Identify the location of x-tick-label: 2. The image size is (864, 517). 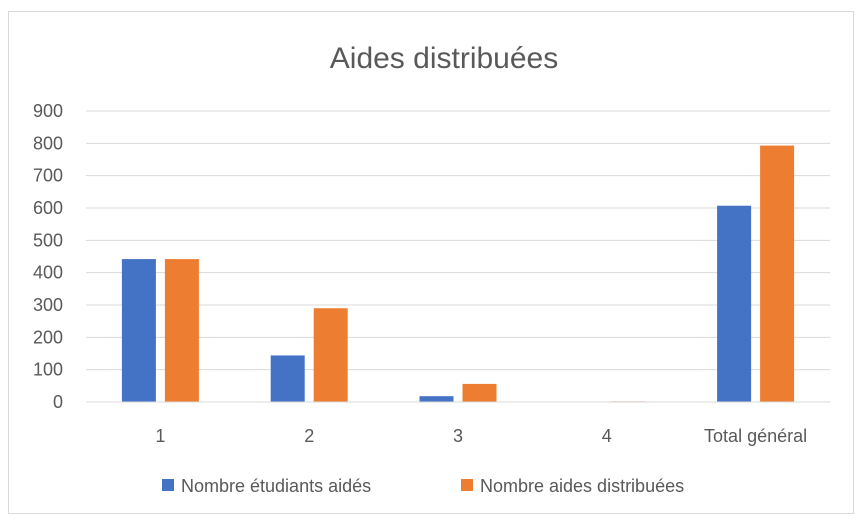
(309, 436).